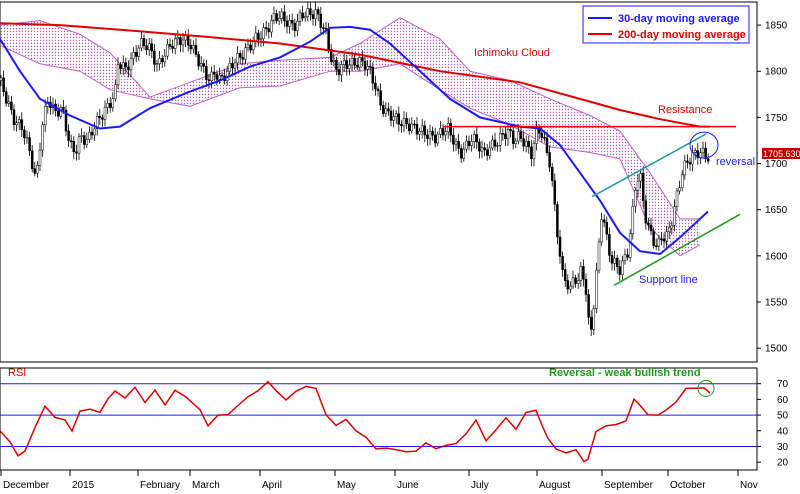 The width and height of the screenshot is (800, 494). I want to click on rsi-note: Reversal - weak bullish trend, so click(625, 373).